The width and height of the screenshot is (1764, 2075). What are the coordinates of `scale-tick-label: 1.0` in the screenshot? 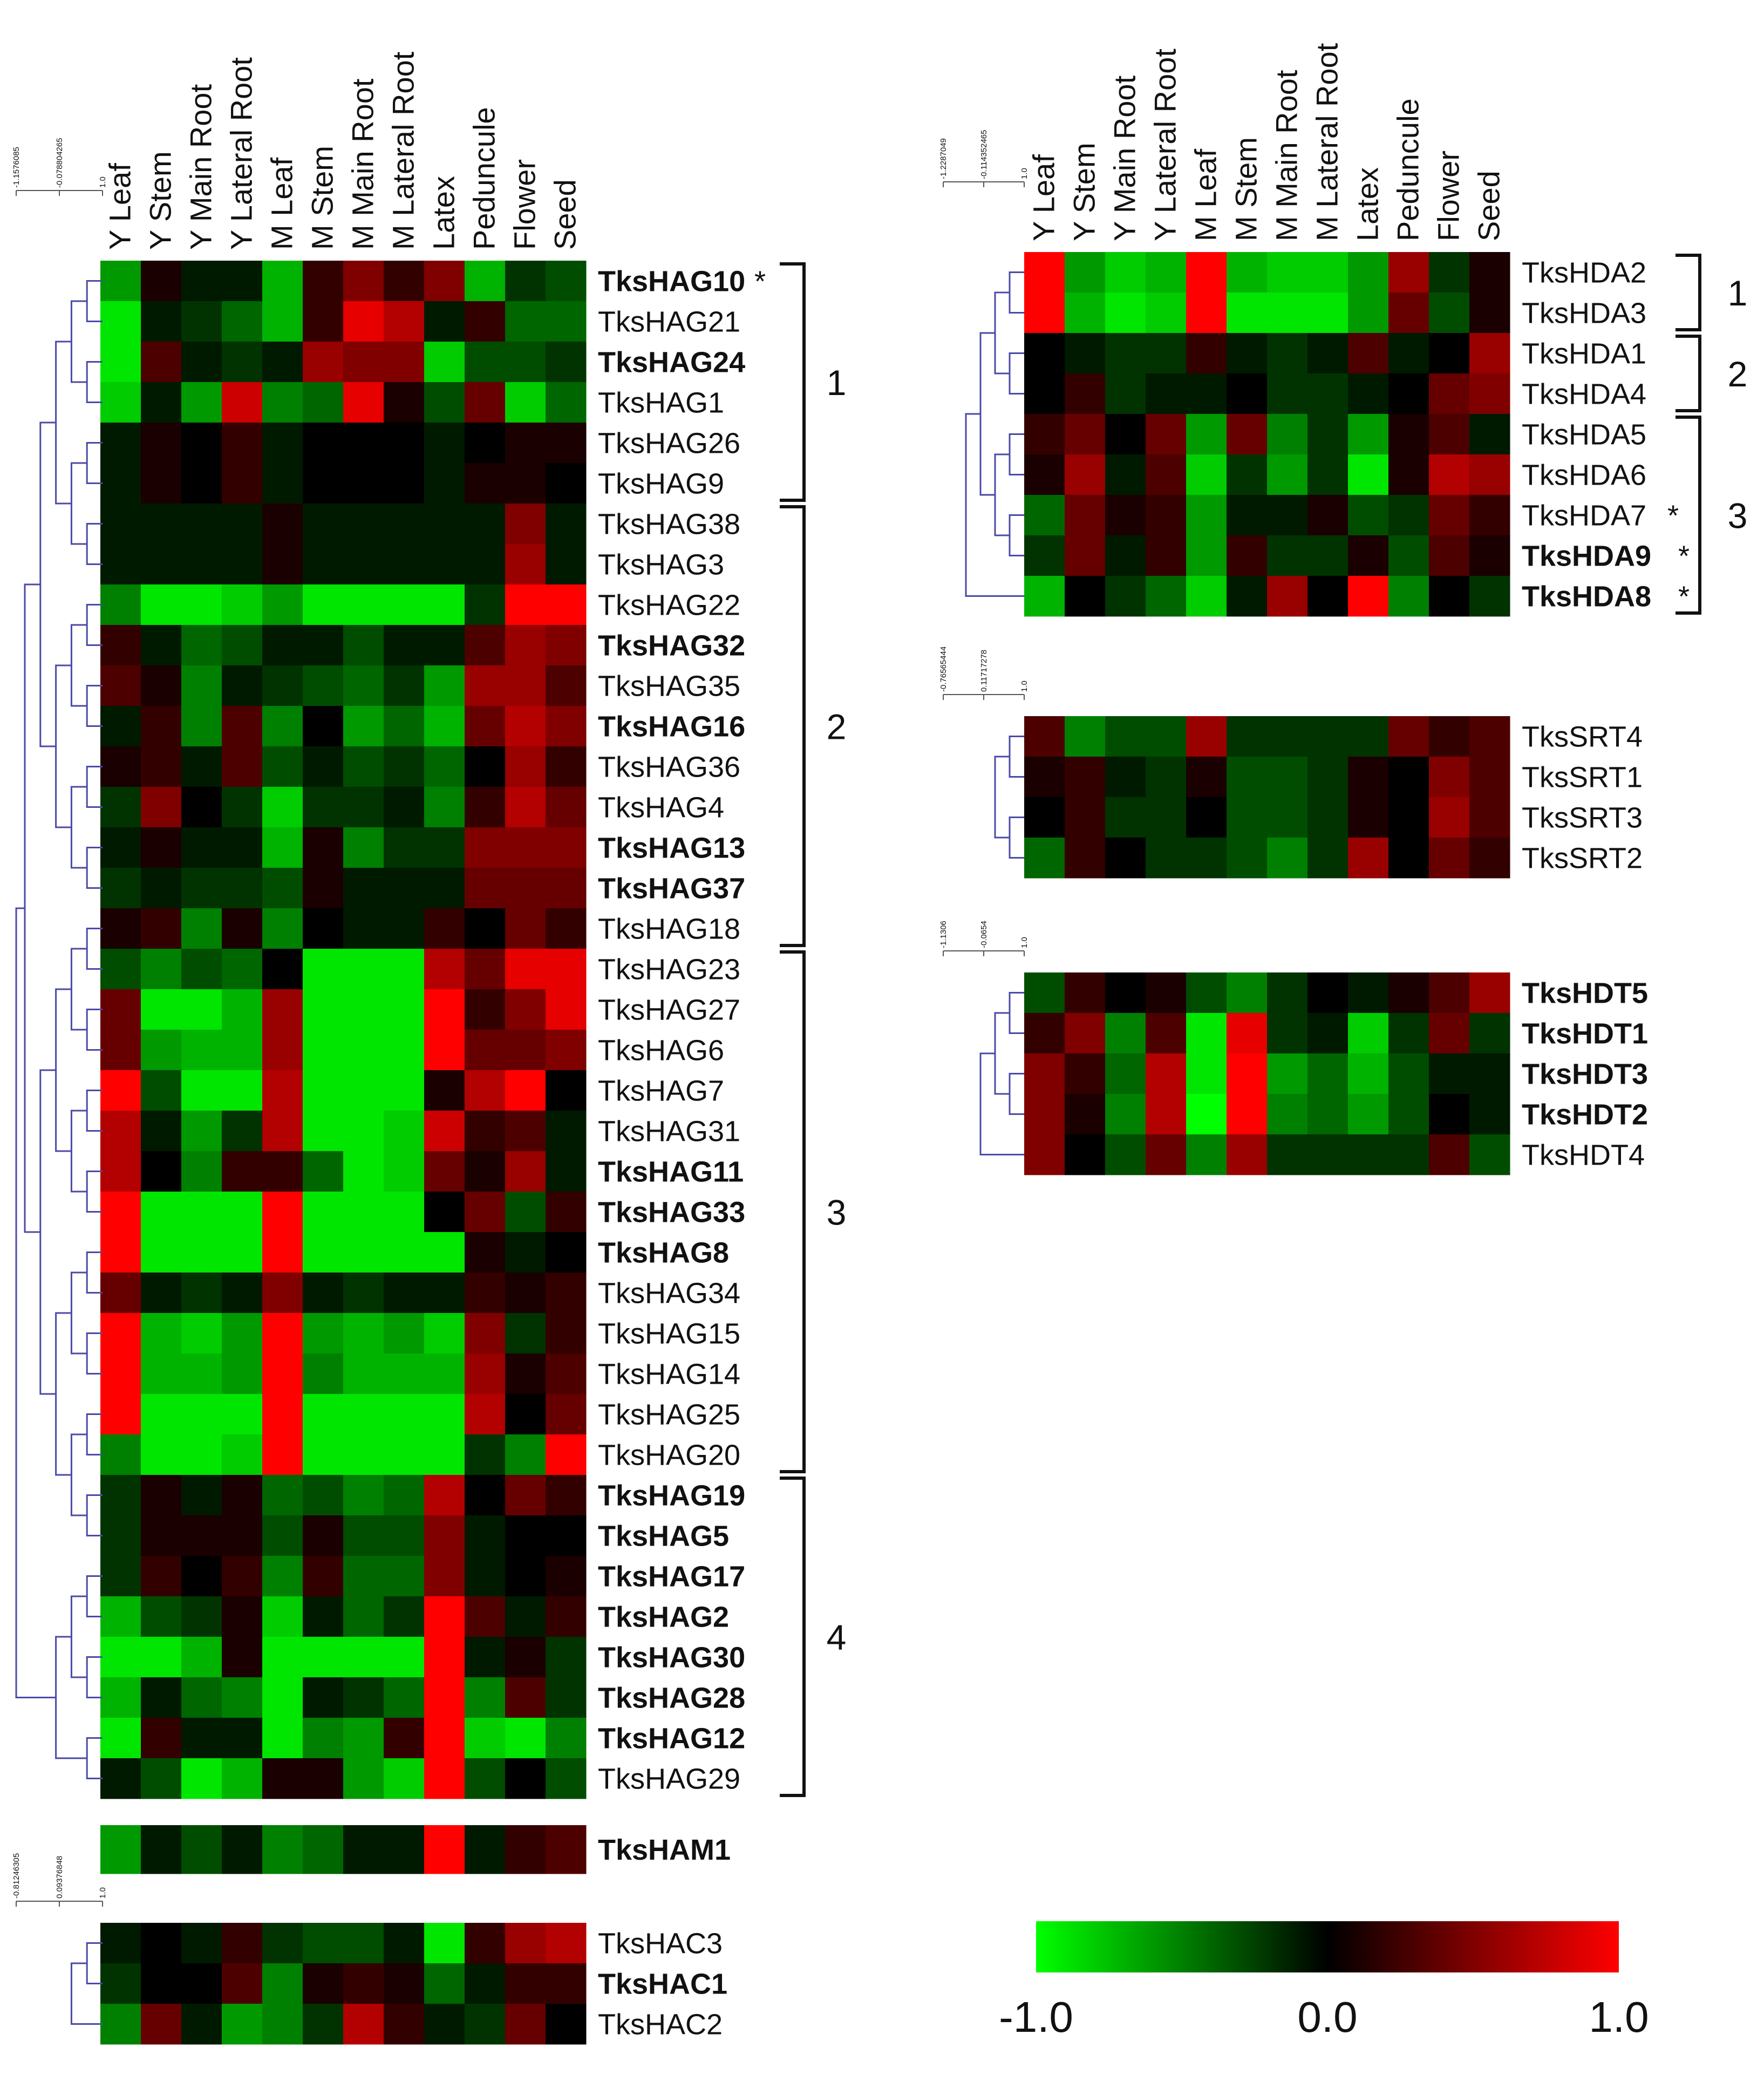 It's located at (102, 182).